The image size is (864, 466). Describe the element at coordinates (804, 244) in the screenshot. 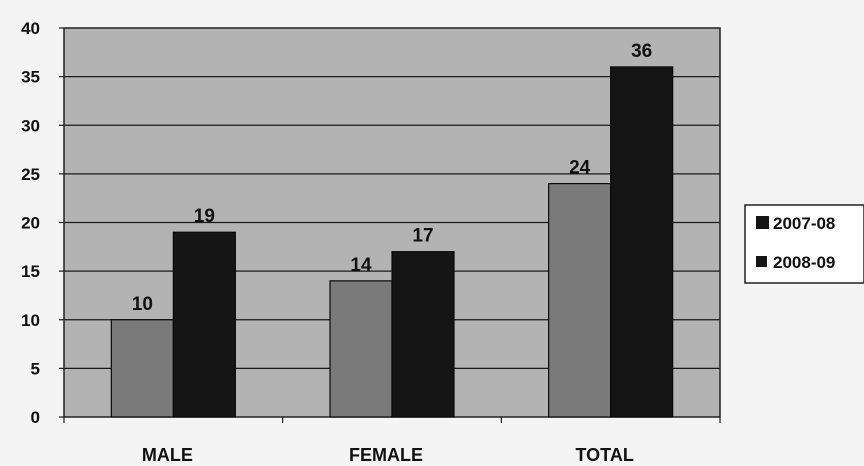

I see `legend: 2007-08 2008-09` at that location.